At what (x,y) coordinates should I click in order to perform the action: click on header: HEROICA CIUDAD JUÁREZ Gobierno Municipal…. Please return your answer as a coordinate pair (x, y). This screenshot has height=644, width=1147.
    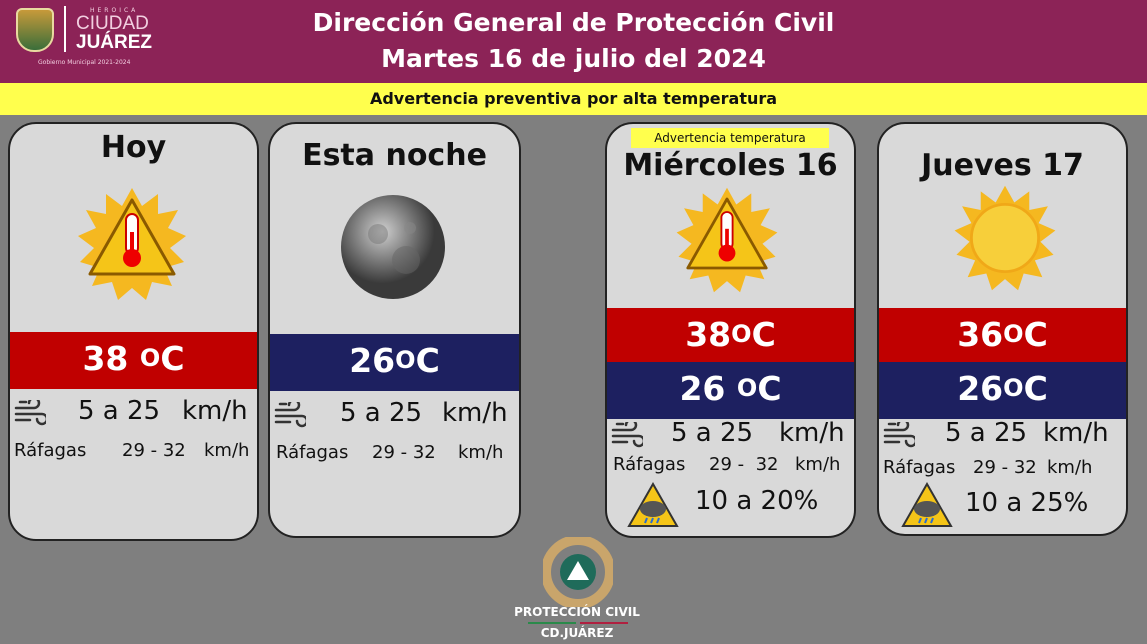
    Looking at the image, I should click on (573, 41).